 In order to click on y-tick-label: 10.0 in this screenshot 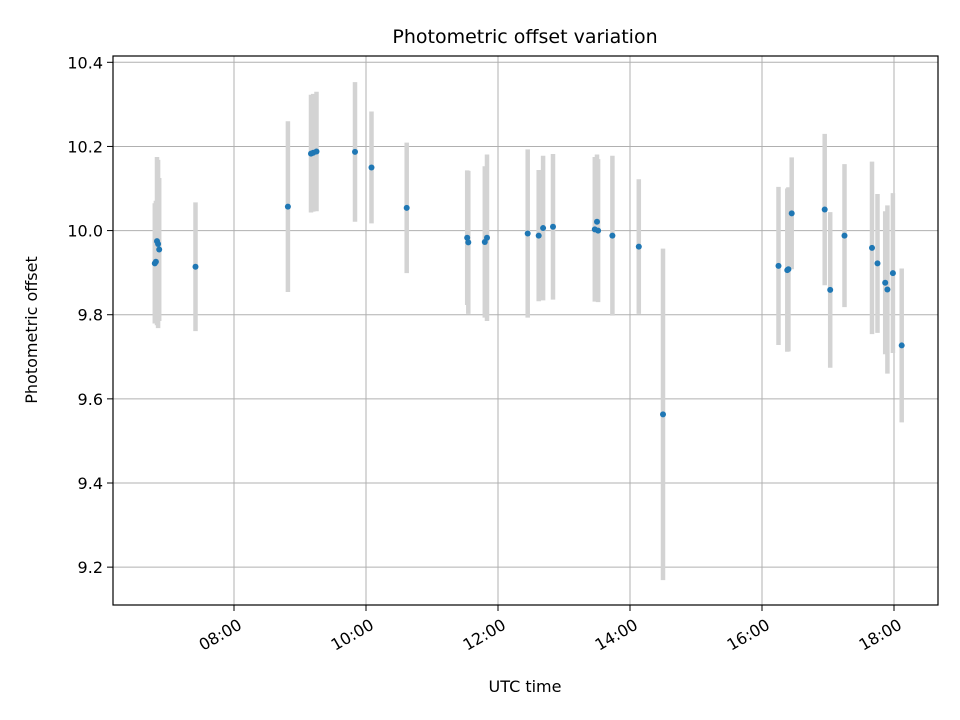, I will do `click(85, 231)`.